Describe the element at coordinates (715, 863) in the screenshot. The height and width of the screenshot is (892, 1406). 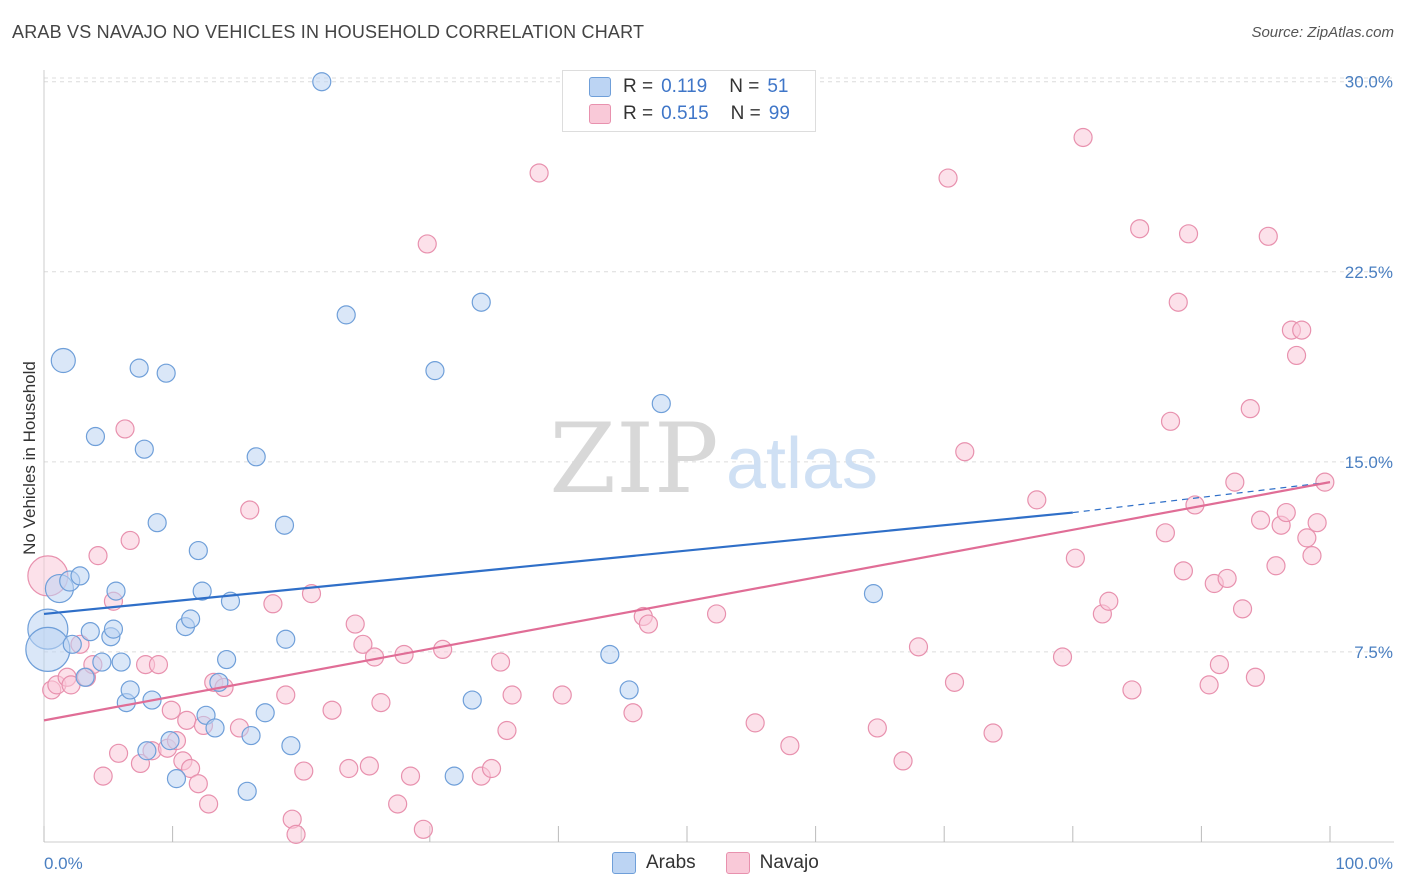
I see `series-legend: Arabs Navajo` at that location.